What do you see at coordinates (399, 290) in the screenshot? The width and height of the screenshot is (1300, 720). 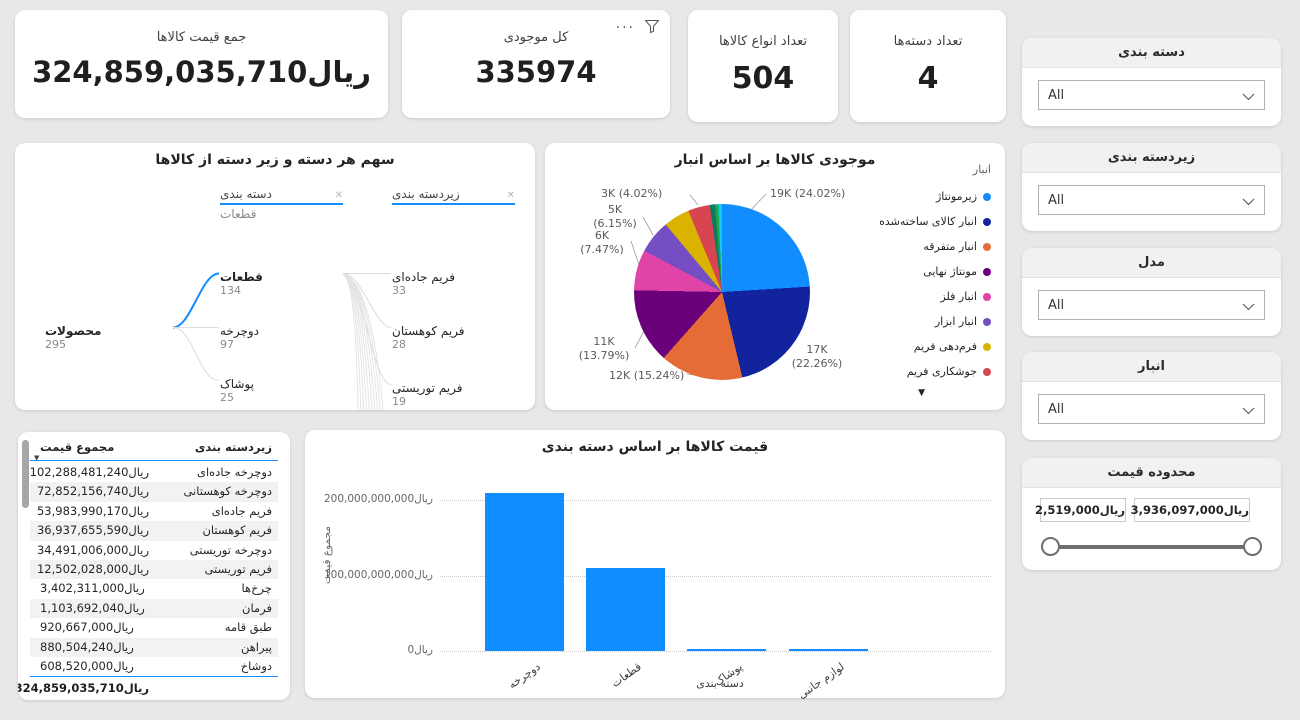 I see `tree-node-value: 33` at bounding box center [399, 290].